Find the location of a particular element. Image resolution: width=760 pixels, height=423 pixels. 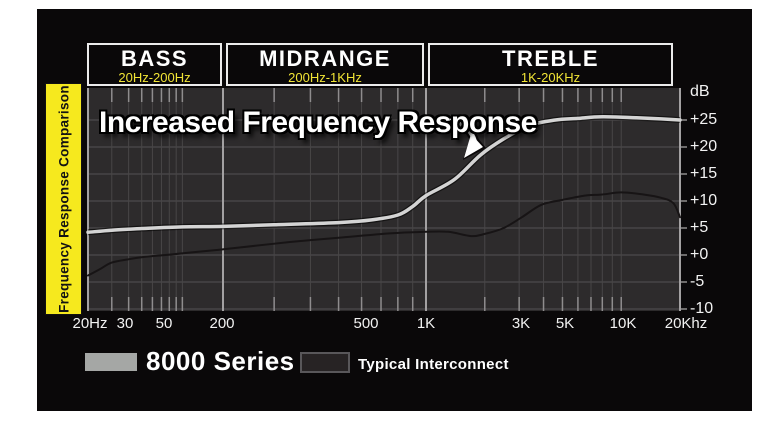

band-title-treble: TREBLE is located at coordinates (550, 58).